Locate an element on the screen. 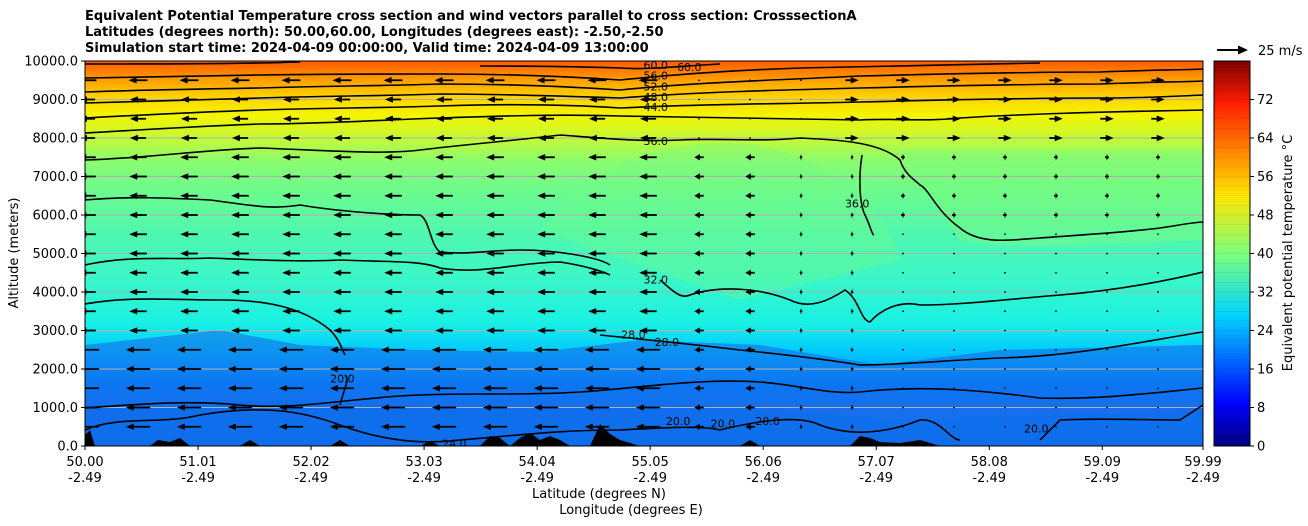  x-tick-label-lat: 58.08 is located at coordinates (989, 462).